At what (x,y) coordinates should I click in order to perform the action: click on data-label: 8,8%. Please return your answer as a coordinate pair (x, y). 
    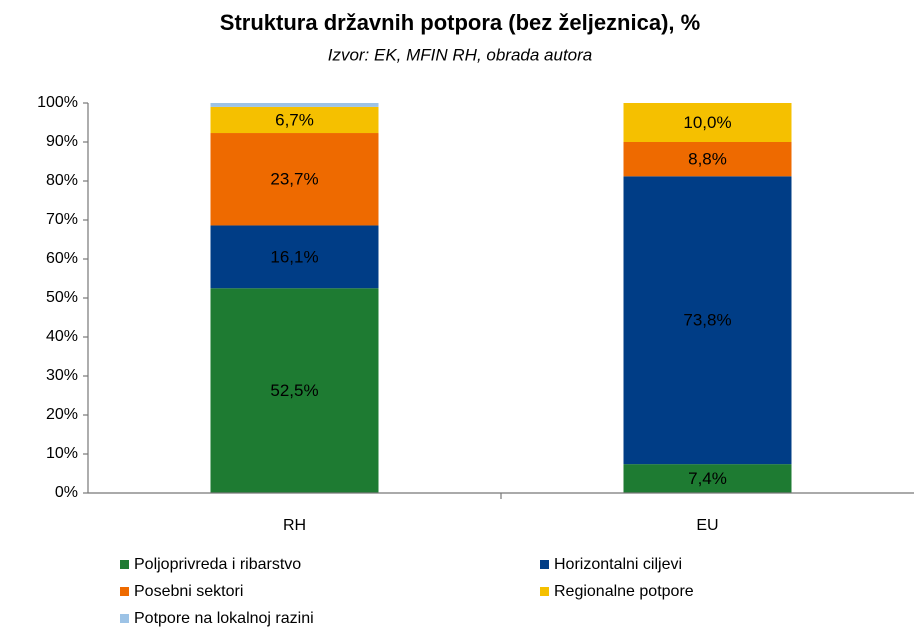
    Looking at the image, I should click on (707, 159).